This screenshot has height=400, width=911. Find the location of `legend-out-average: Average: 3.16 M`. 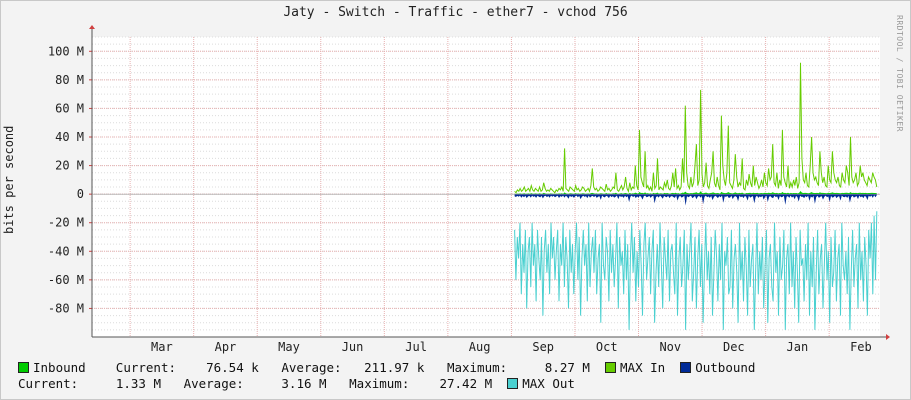

legend-out-average: Average: 3.16 M is located at coordinates (255, 383).